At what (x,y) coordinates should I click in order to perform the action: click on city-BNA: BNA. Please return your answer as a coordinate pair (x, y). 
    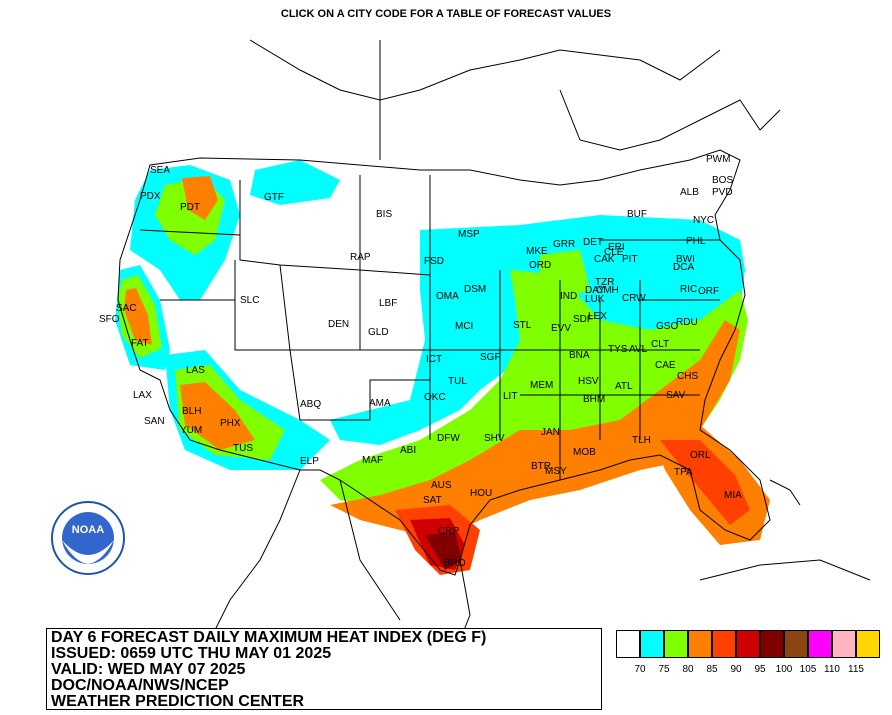
    Looking at the image, I should click on (579, 355).